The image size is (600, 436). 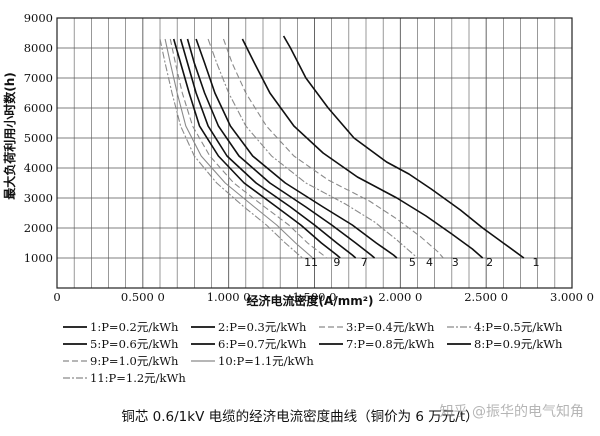 What do you see at coordinates (429, 262) in the screenshot?
I see `curve-label: 4` at bounding box center [429, 262].